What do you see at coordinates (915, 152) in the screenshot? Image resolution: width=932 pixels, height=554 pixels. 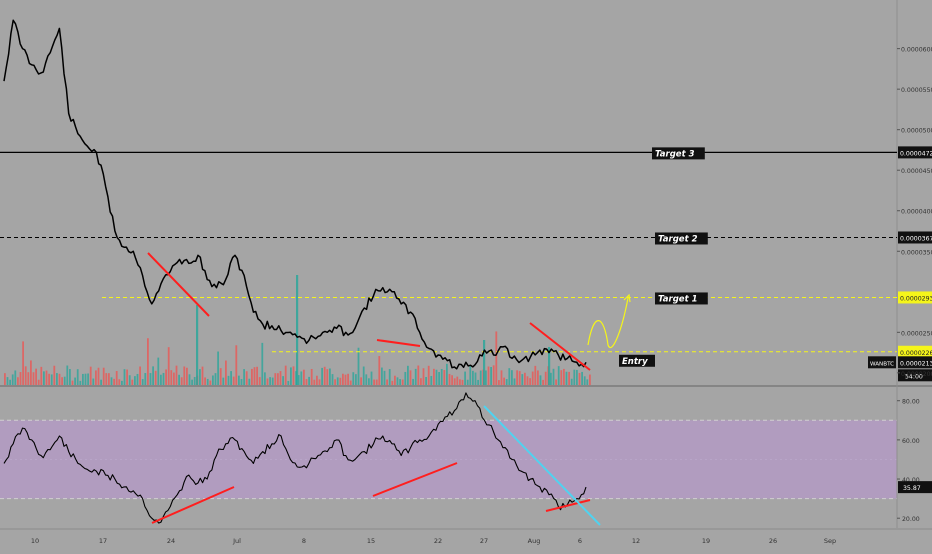 I see `level-price-badge` at bounding box center [915, 152].